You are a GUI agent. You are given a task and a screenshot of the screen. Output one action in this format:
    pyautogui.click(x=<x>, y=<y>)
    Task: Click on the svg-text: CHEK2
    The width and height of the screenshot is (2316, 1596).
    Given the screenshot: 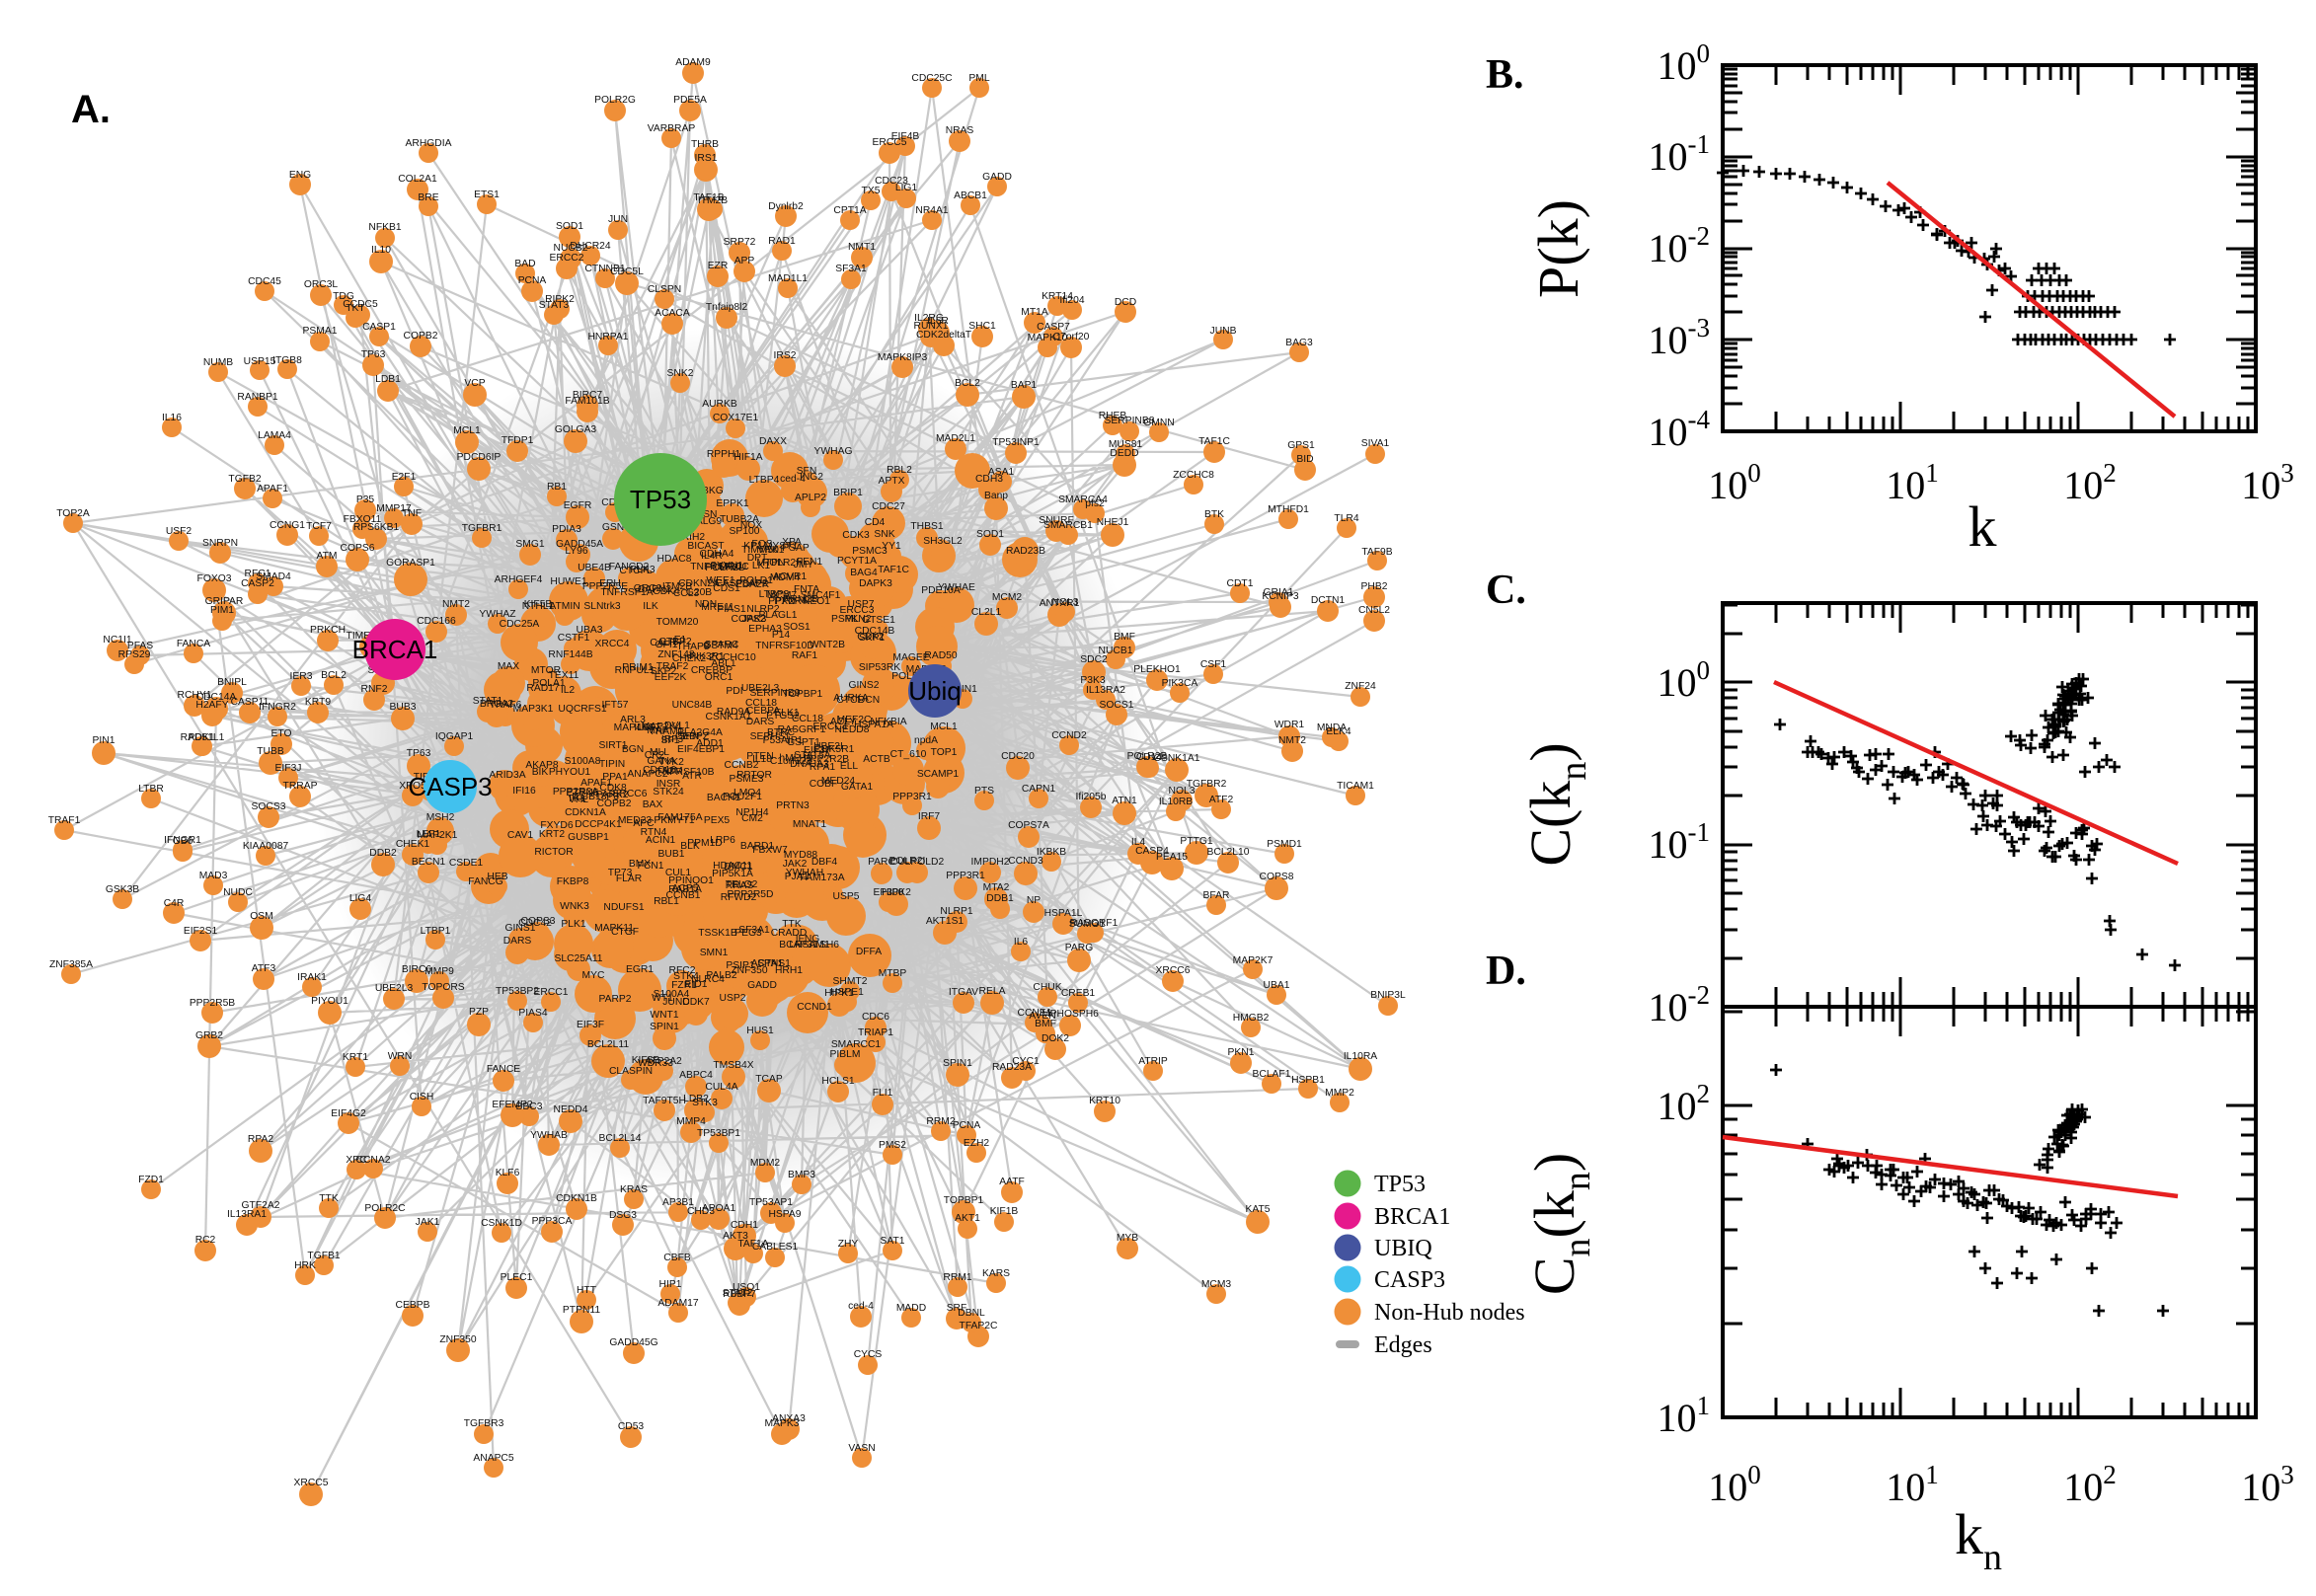 What is the action you would take?
    pyautogui.click(x=689, y=658)
    